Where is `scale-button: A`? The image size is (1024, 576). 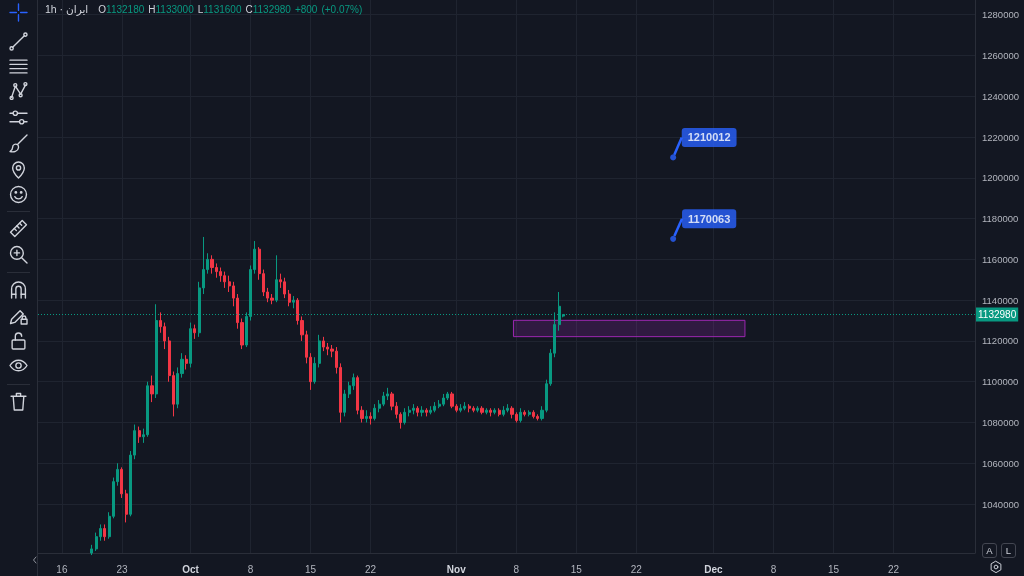 scale-button: A is located at coordinates (989, 550).